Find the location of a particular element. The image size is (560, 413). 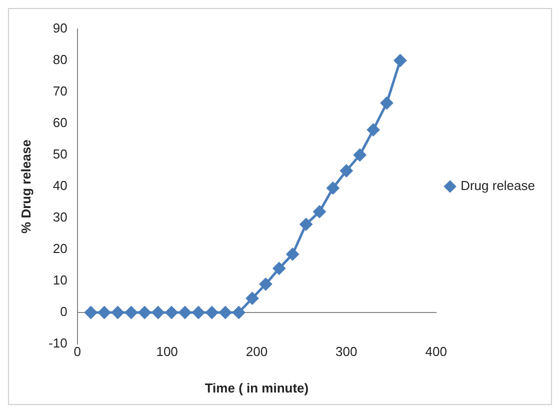

y-tick-label: 10 is located at coordinates (60, 280).